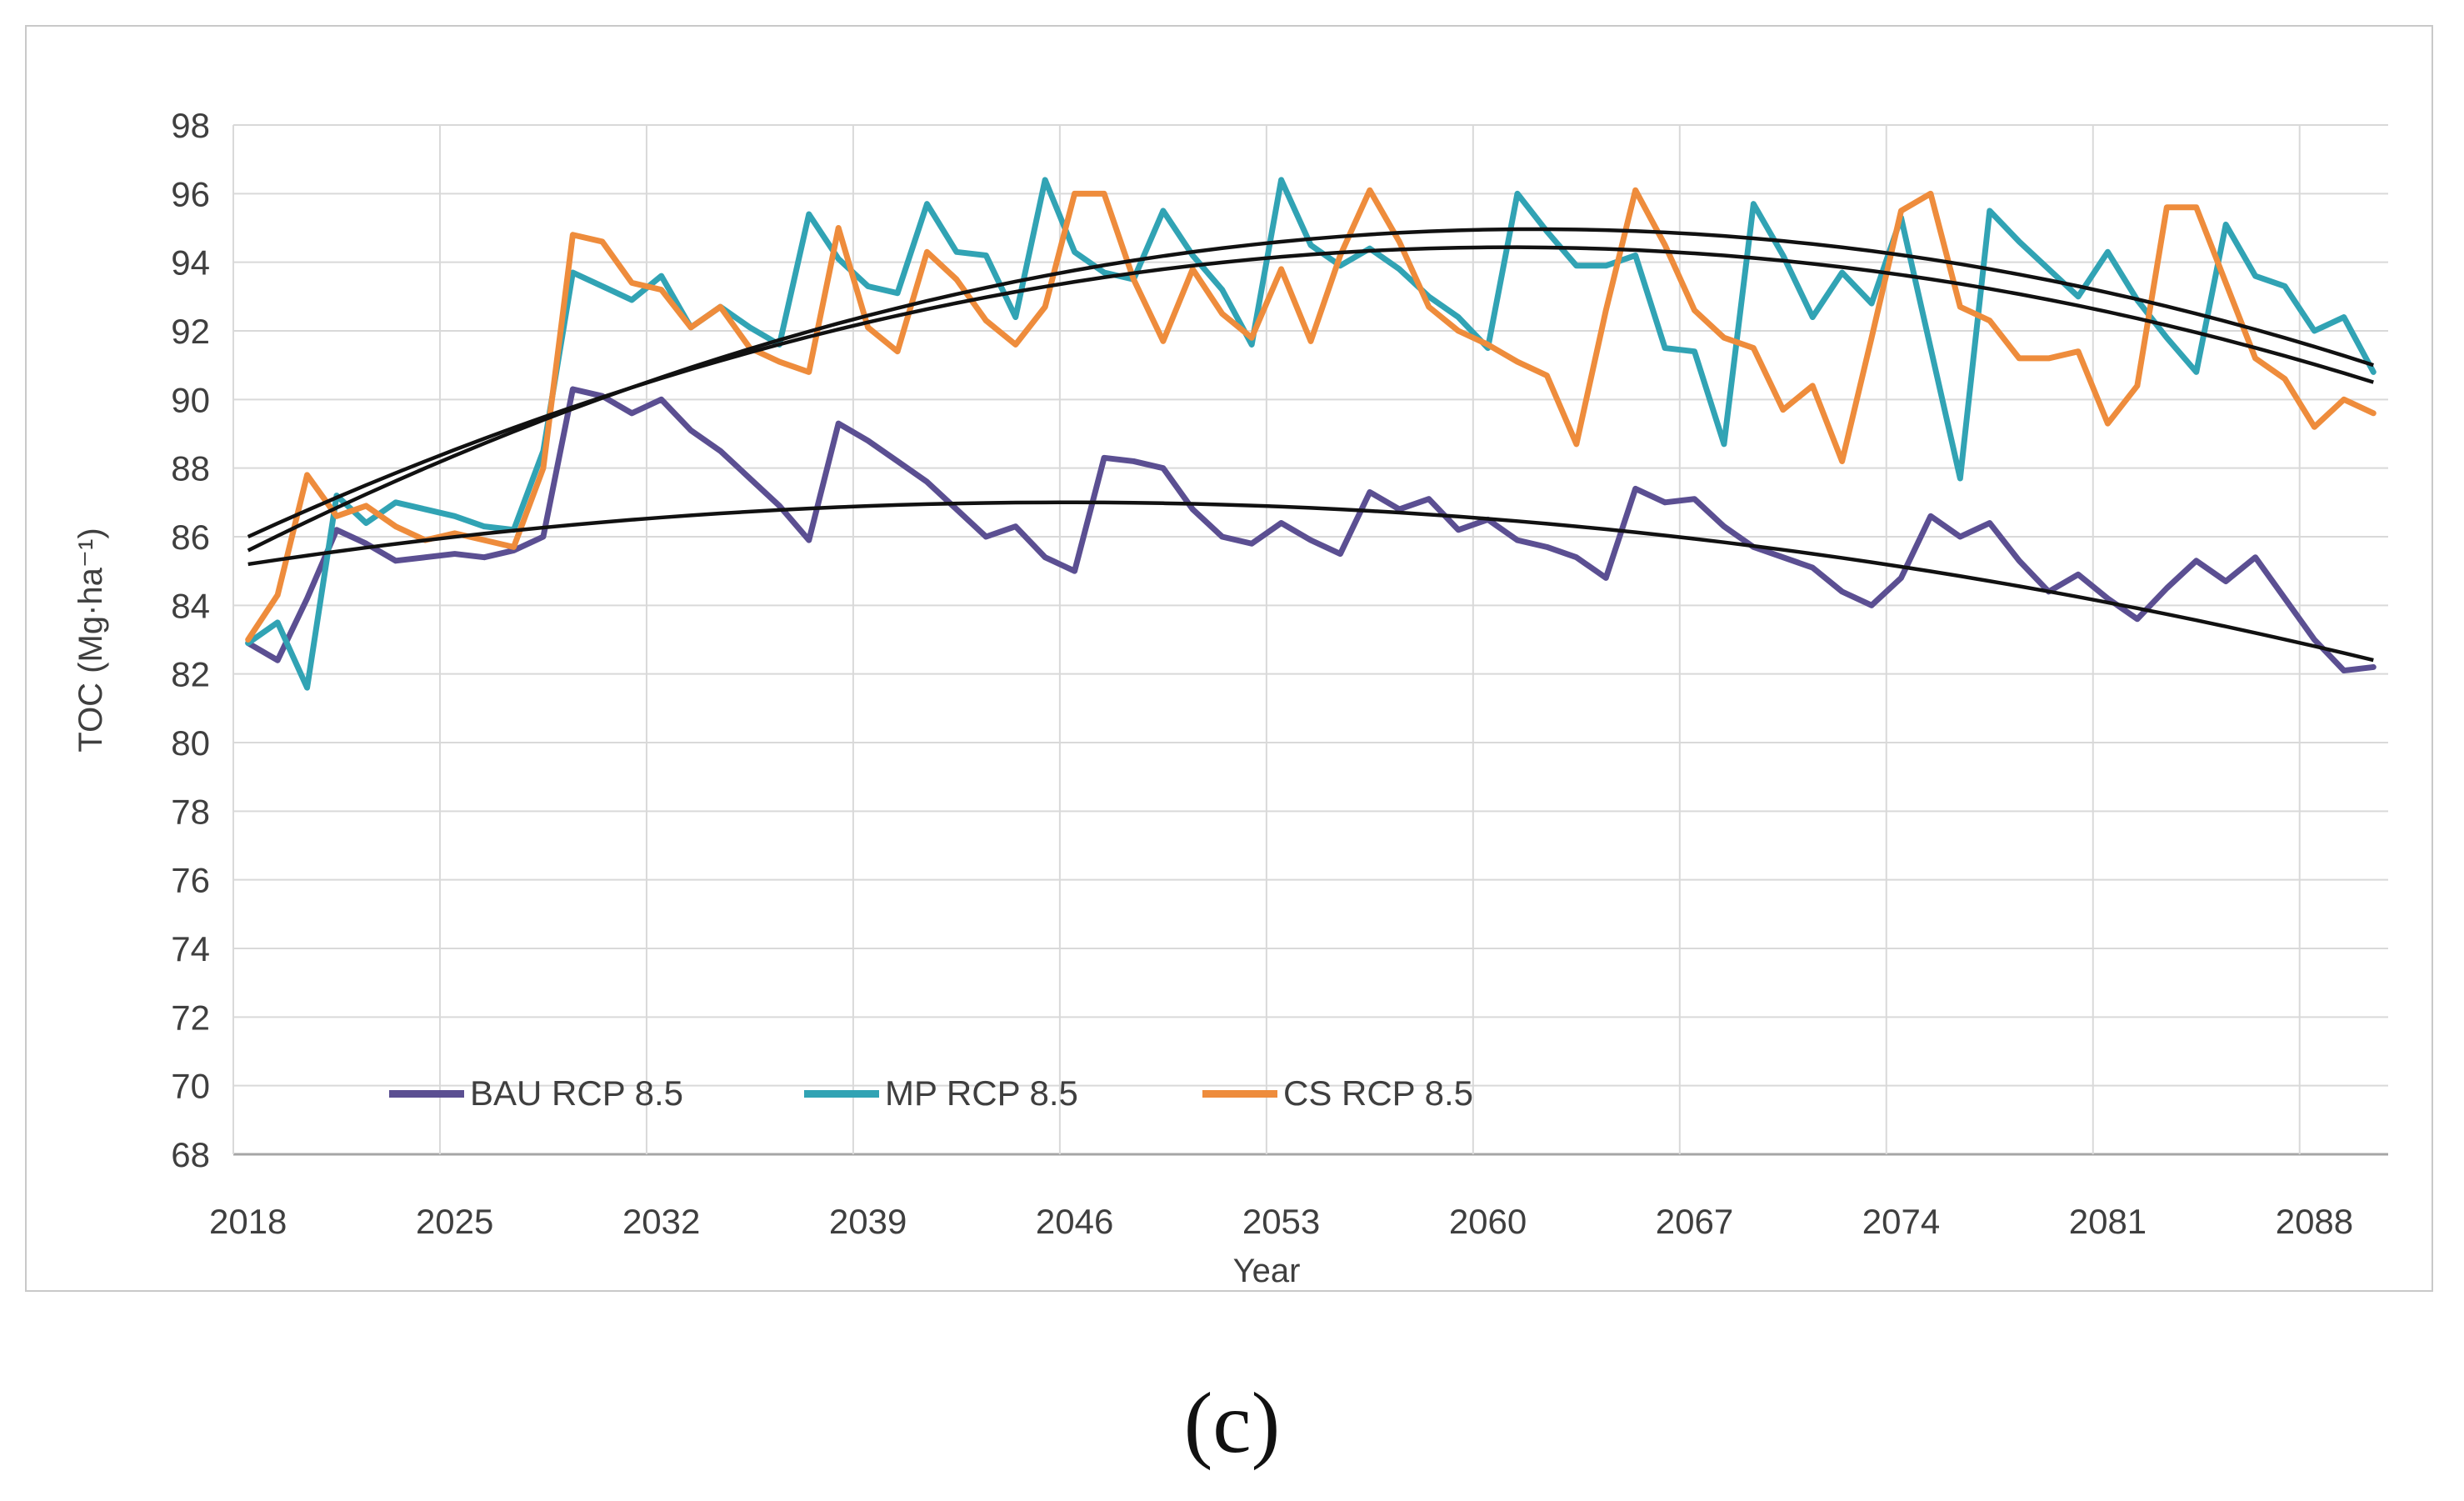 The height and width of the screenshot is (1501, 2464). What do you see at coordinates (1239, 1093) in the screenshot?
I see `legend-line-cs-icon` at bounding box center [1239, 1093].